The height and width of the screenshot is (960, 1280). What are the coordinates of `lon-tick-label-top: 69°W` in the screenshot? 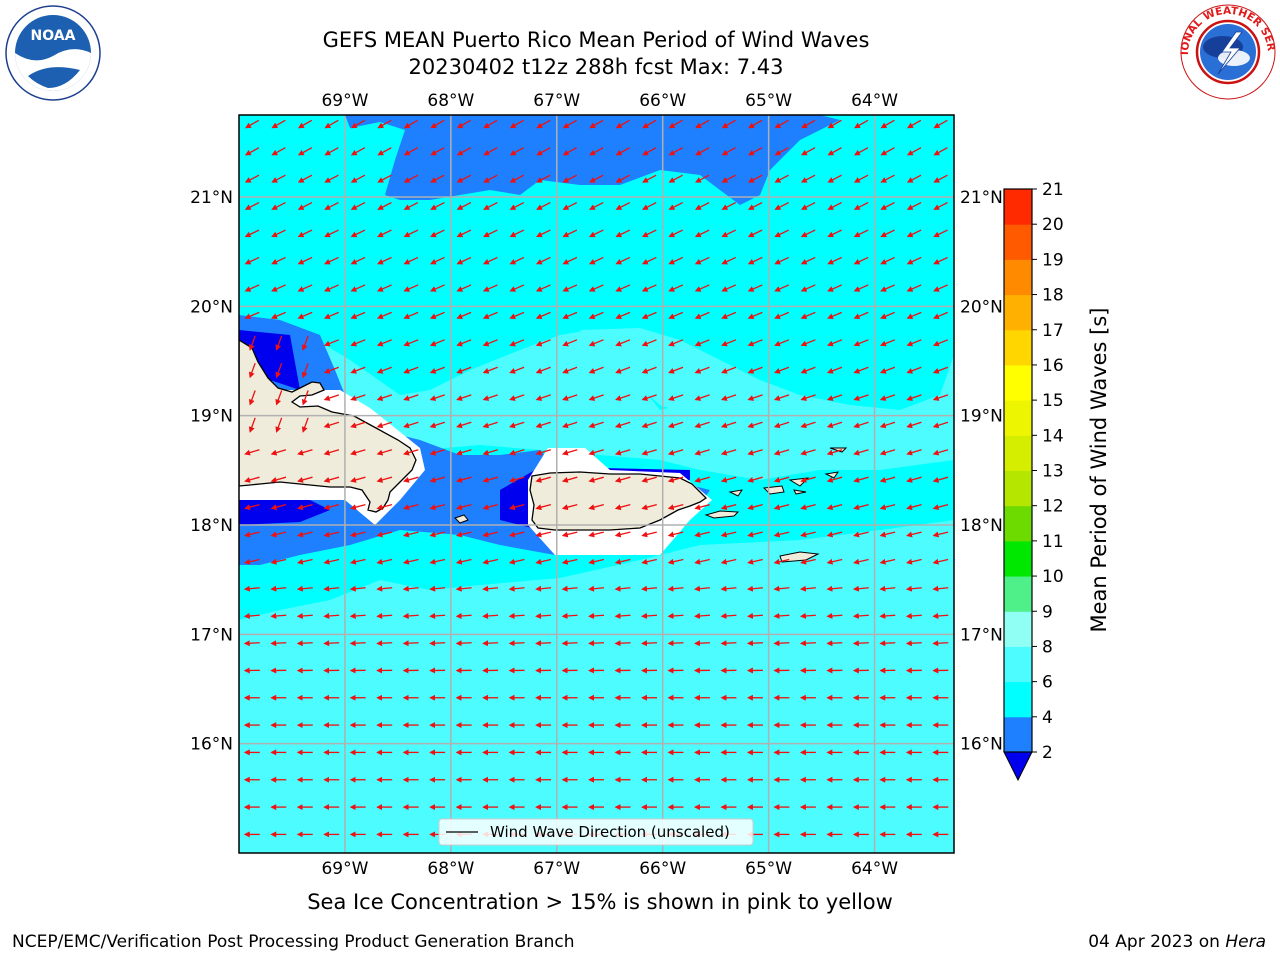 It's located at (344, 101).